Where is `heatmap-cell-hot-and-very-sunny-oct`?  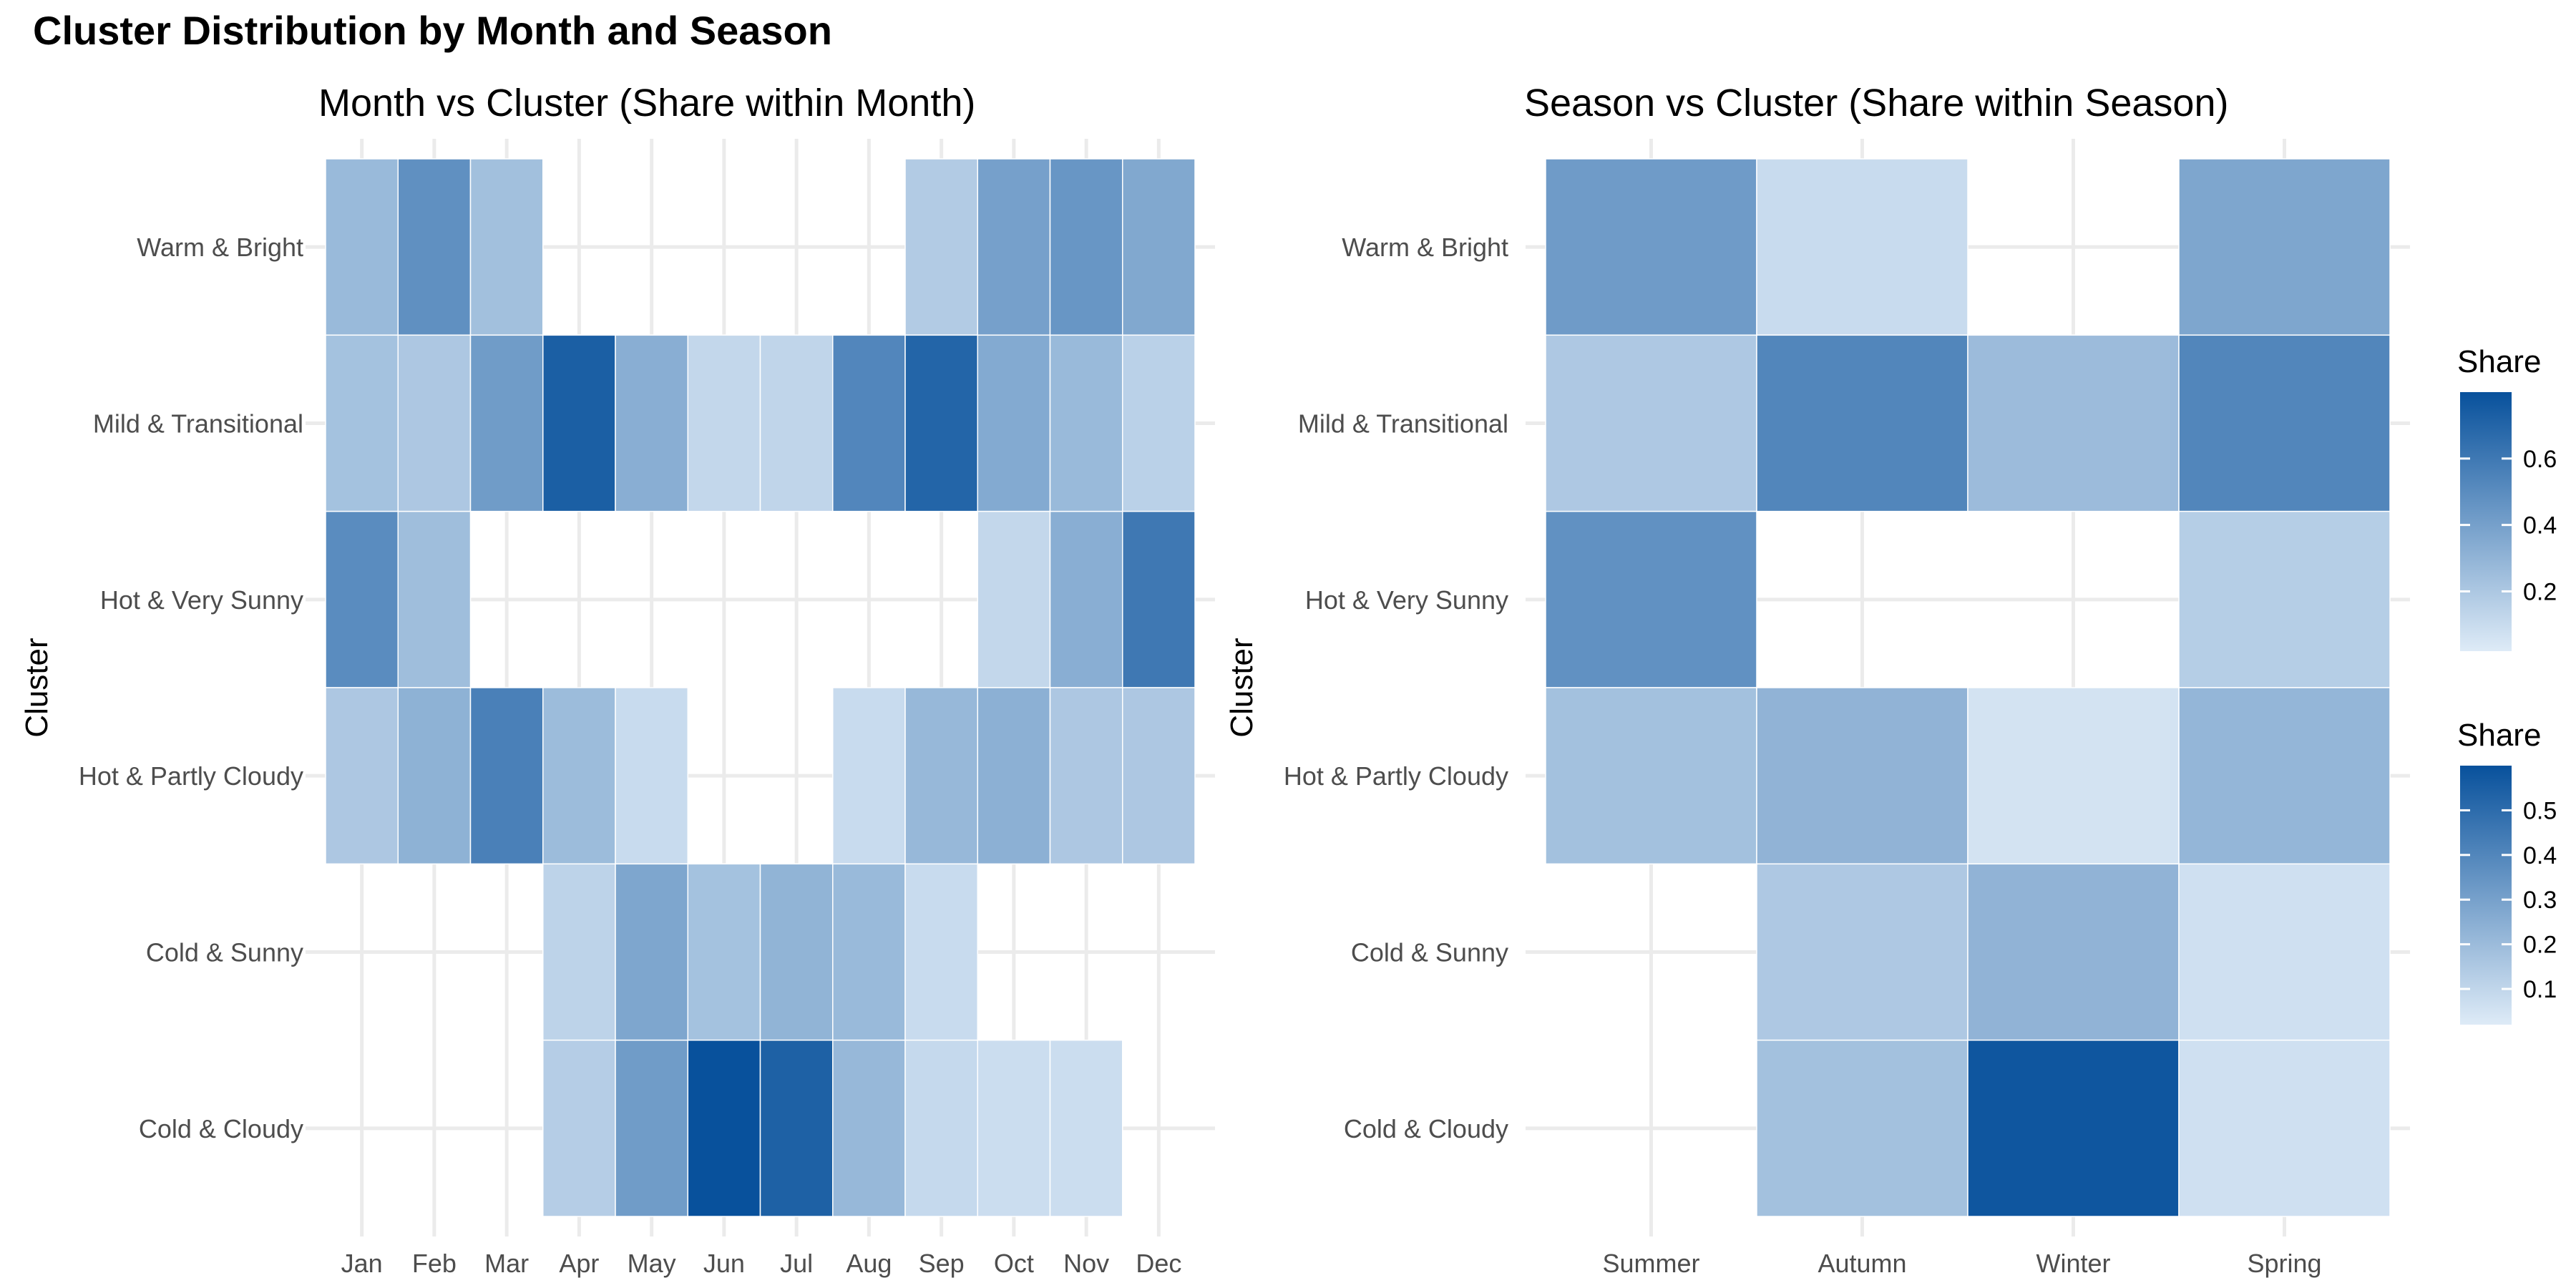 heatmap-cell-hot-and-very-sunny-oct is located at coordinates (1014, 599).